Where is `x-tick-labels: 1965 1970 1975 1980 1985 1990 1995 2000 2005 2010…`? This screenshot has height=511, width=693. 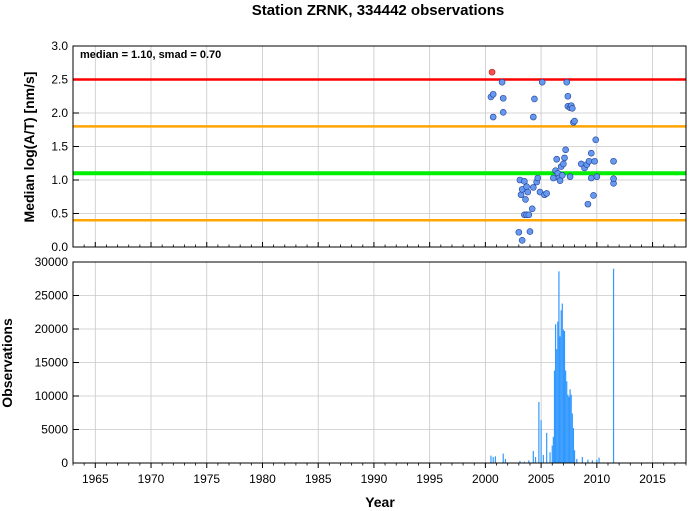 x-tick-labels: 1965 1970 1975 1980 1985 1990 1995 2000 2005 2010… is located at coordinates (374, 479).